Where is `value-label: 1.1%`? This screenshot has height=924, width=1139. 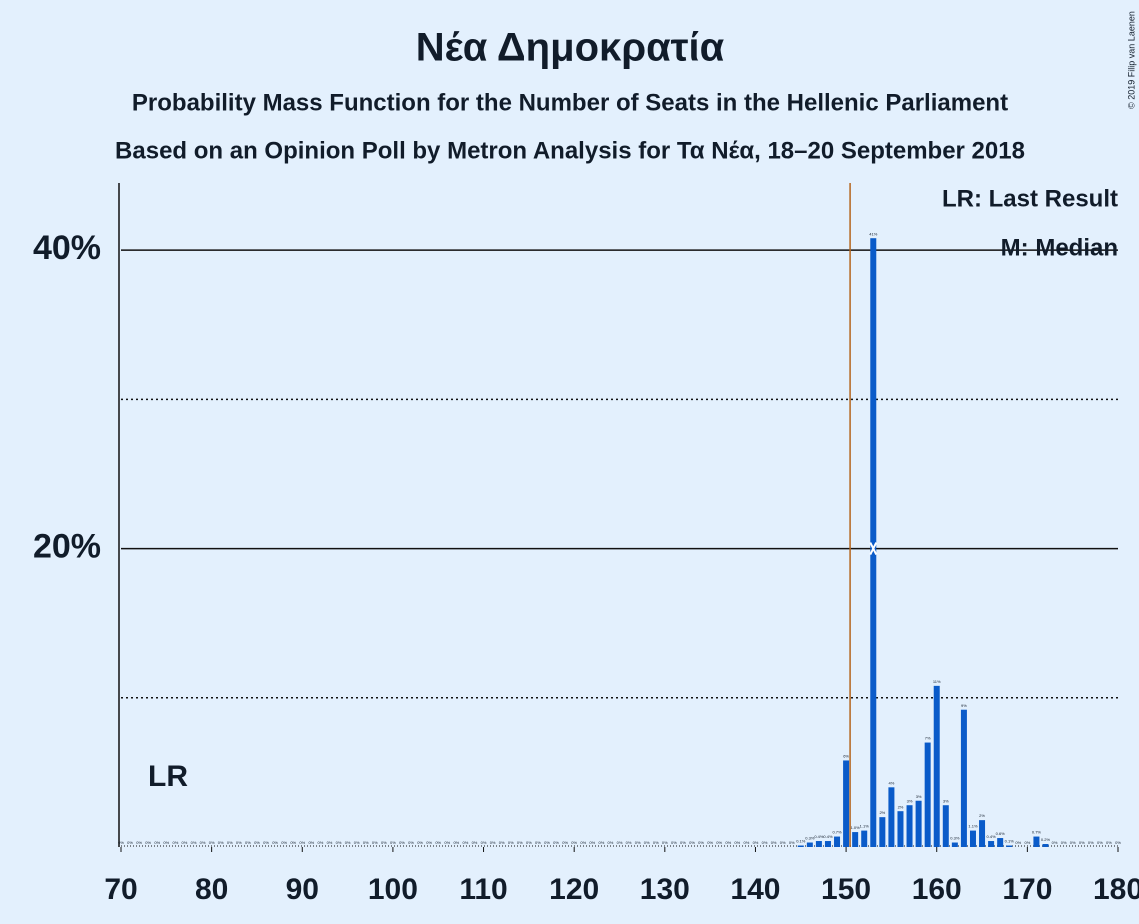
value-label: 1.1% is located at coordinates (865, 826).